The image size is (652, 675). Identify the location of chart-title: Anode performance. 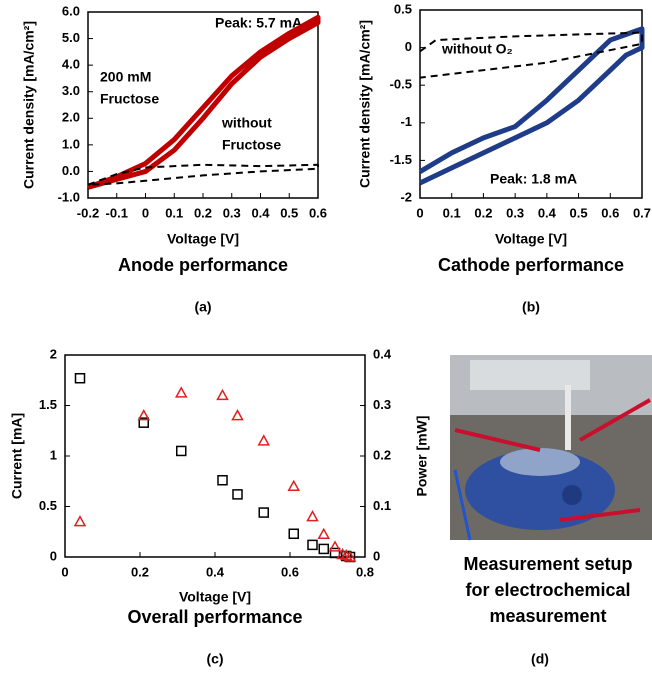
(203, 265).